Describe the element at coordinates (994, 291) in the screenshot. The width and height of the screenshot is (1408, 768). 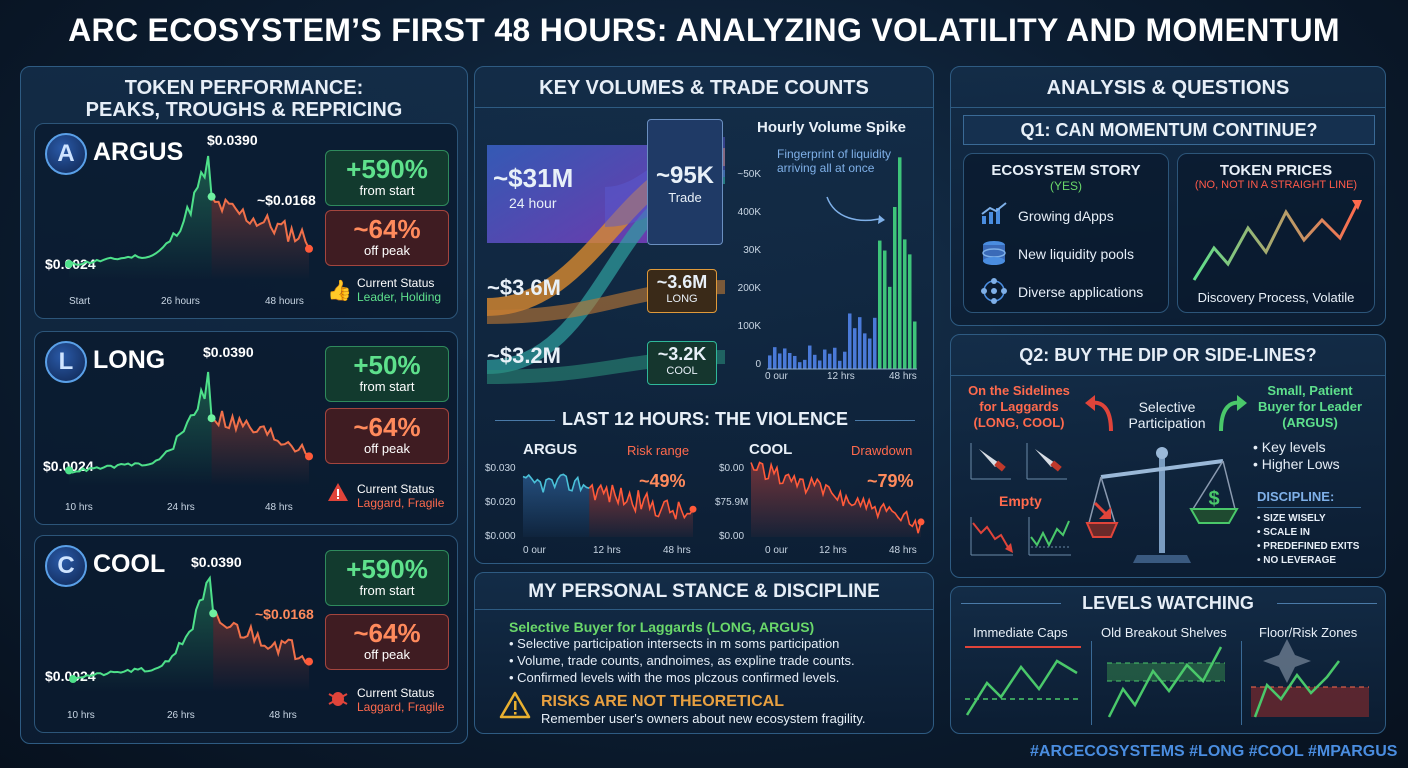
I see `network-icon` at that location.